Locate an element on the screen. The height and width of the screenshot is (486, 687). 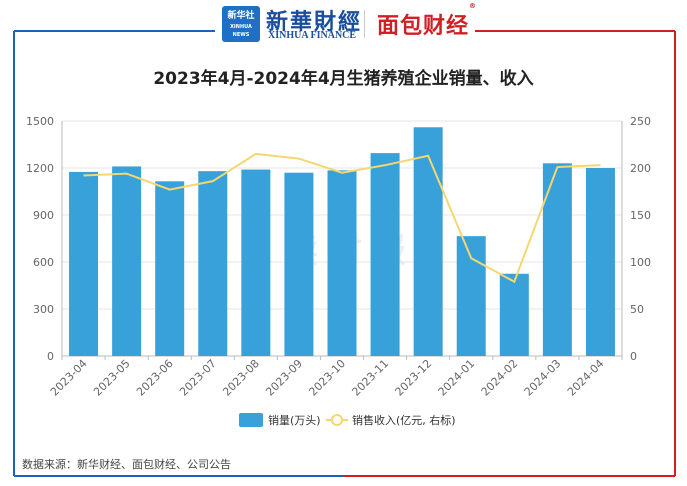
y-right-tick-label: 150 is located at coordinates (640, 215).